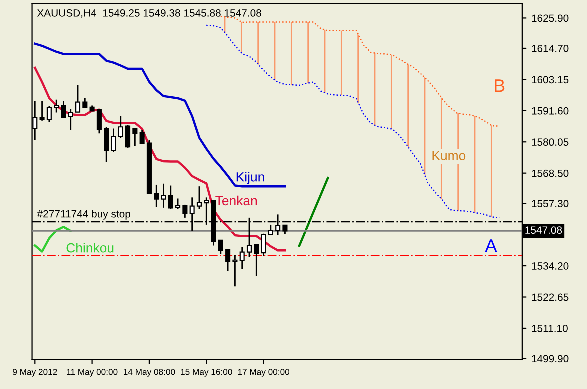 This screenshot has width=587, height=389. What do you see at coordinates (550, 328) in the screenshot?
I see `y-tick-label: 1511.10` at bounding box center [550, 328].